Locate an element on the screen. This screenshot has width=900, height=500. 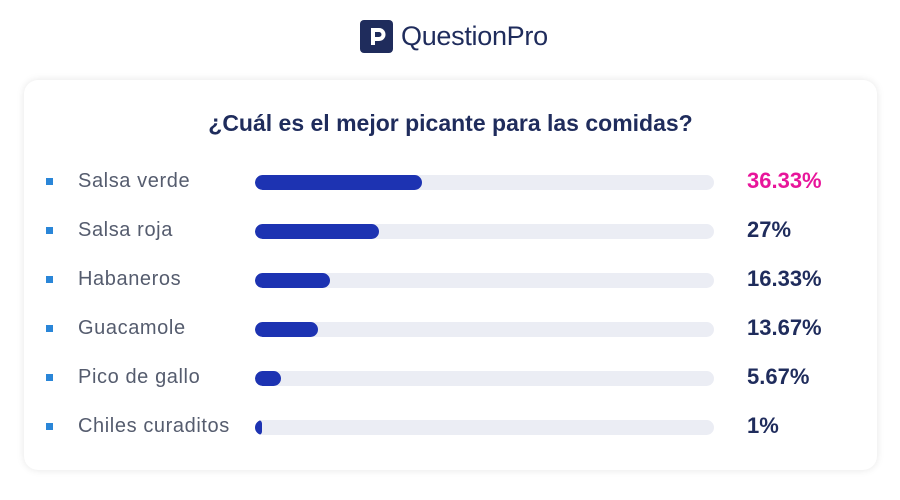
category-label: Chiles curaditos is located at coordinates (154, 425).